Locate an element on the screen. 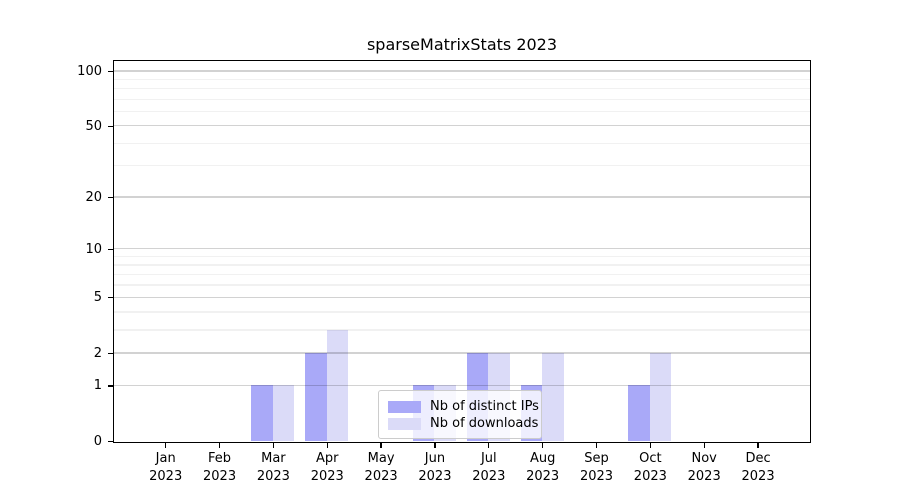 The width and height of the screenshot is (900, 500). y-axis-tick-label: 5 is located at coordinates (97, 298).